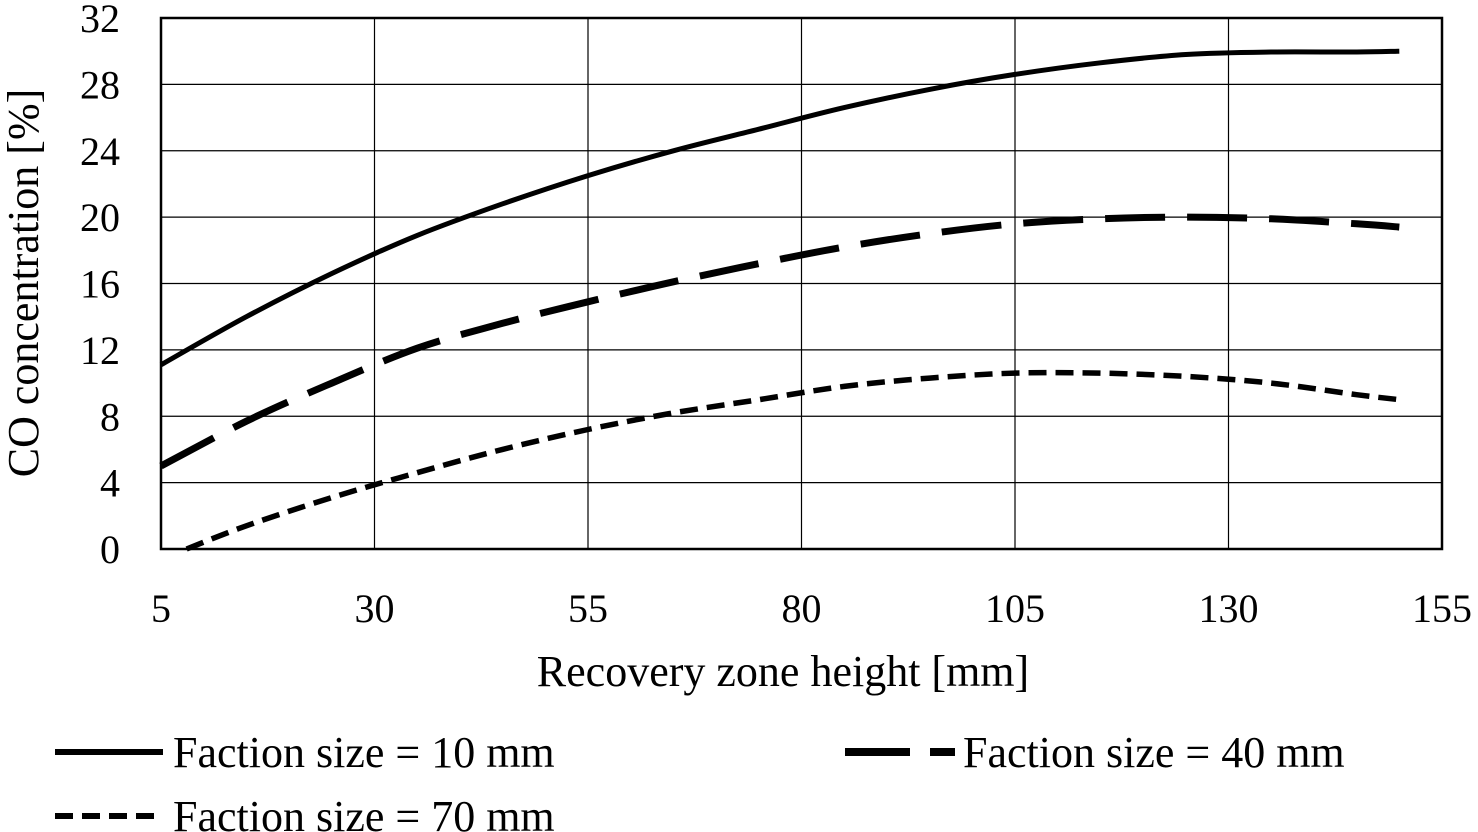 This screenshot has width=1478, height=832. What do you see at coordinates (100, 217) in the screenshot?
I see `y-tick-label: 20` at bounding box center [100, 217].